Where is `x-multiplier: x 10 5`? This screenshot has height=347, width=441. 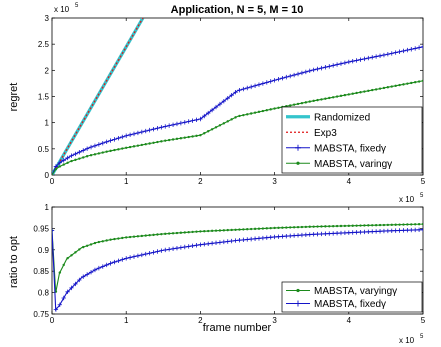
x-multiplier: x 10 5 is located at coordinates (411, 198).